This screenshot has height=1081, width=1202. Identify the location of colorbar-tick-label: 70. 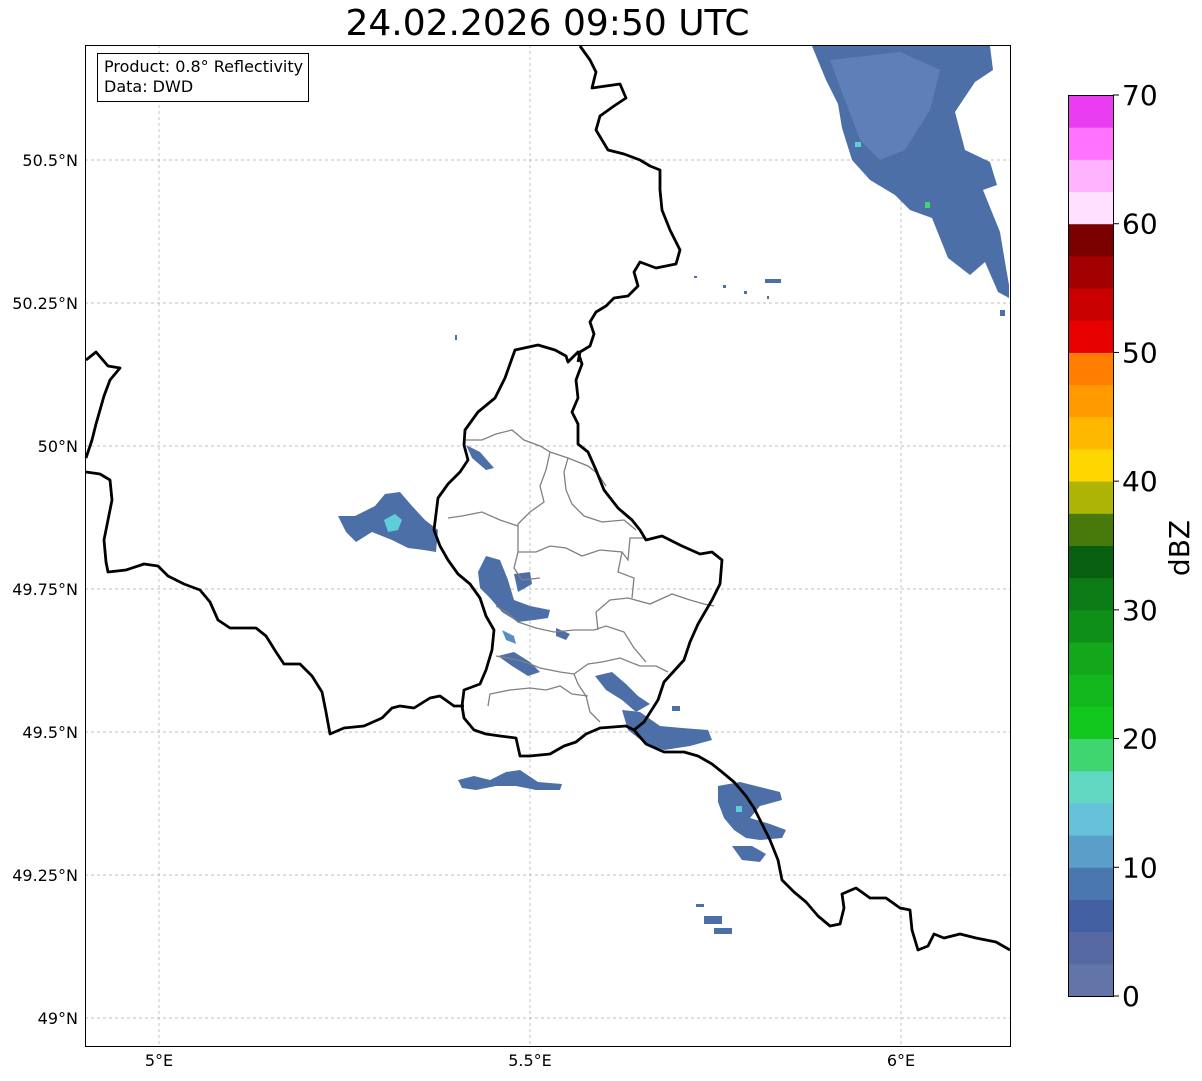
(1140, 95).